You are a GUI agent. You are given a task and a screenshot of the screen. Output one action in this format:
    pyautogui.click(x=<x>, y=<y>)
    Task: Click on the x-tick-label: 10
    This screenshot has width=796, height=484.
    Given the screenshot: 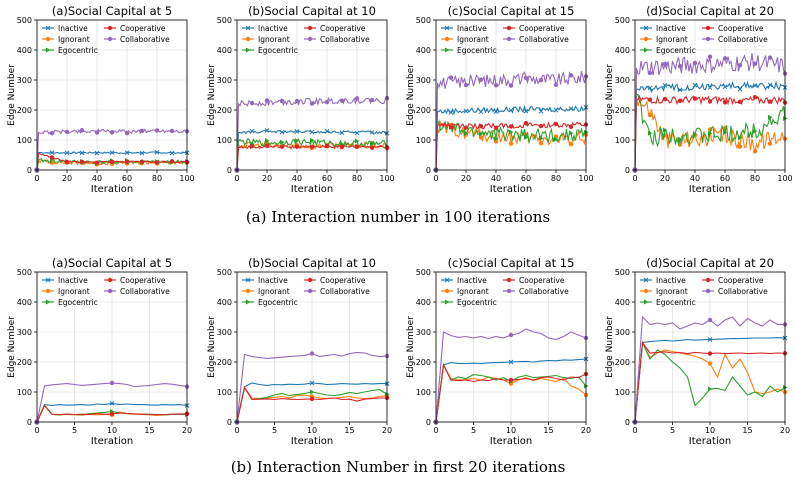 What is the action you would take?
    pyautogui.click(x=312, y=430)
    